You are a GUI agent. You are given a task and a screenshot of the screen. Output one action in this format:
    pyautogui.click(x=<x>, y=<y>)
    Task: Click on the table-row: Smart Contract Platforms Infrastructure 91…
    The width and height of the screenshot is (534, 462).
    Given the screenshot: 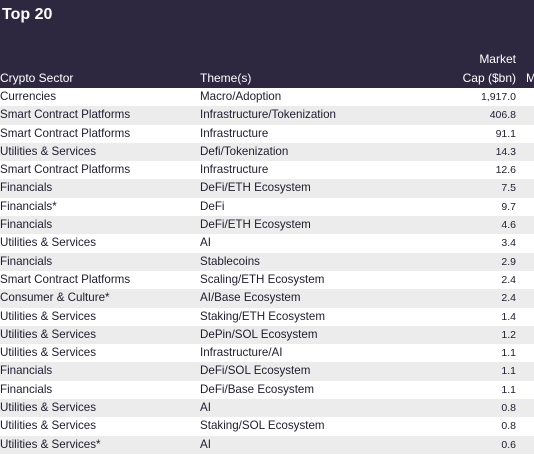 What is the action you would take?
    pyautogui.click(x=267, y=134)
    